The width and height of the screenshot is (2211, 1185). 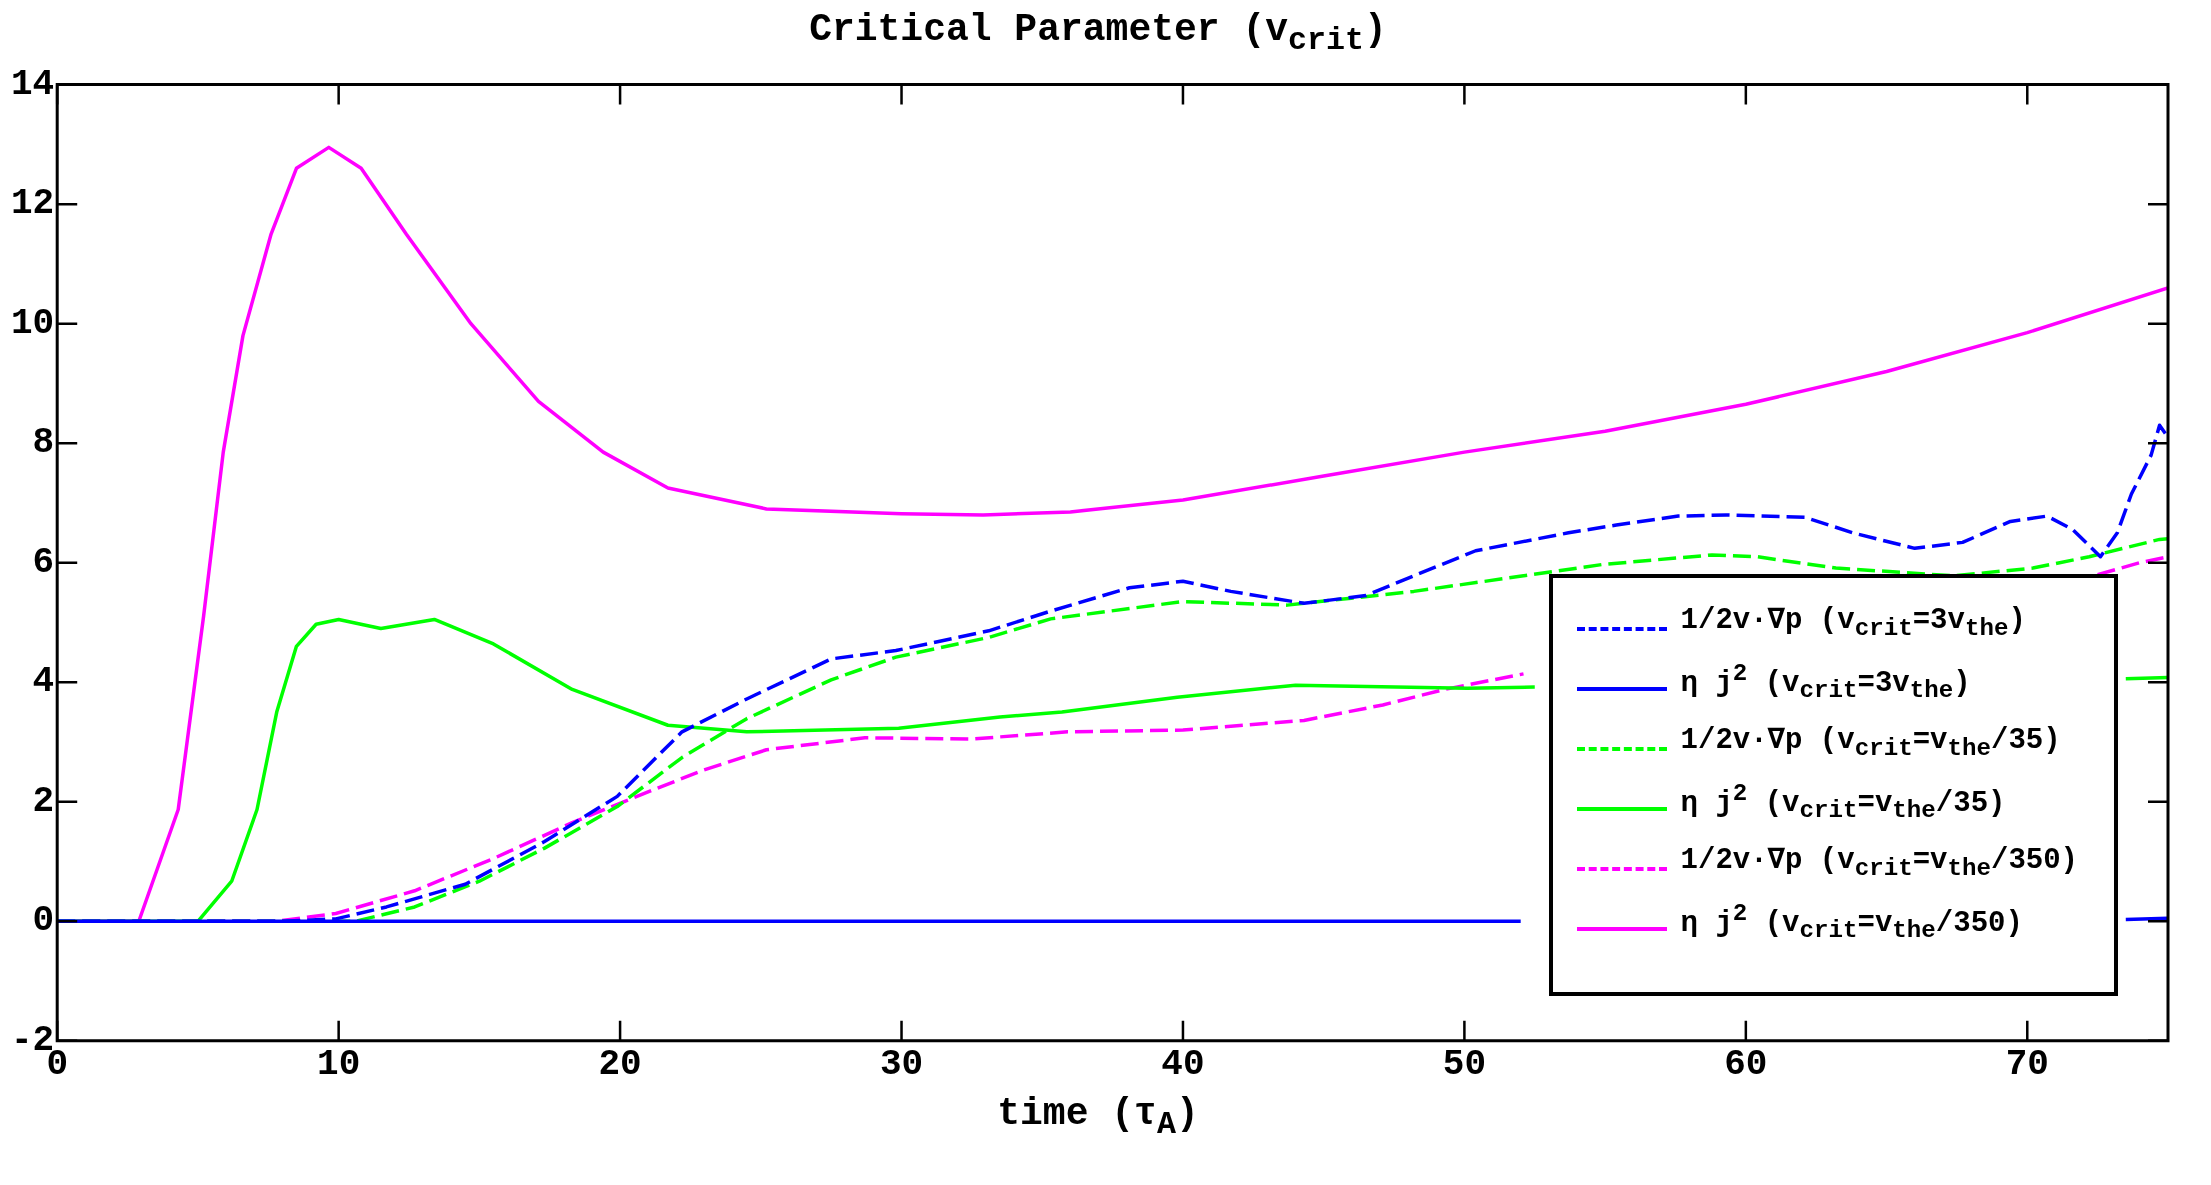 I want to click on x-tick-label: 20, so click(x=620, y=1065).